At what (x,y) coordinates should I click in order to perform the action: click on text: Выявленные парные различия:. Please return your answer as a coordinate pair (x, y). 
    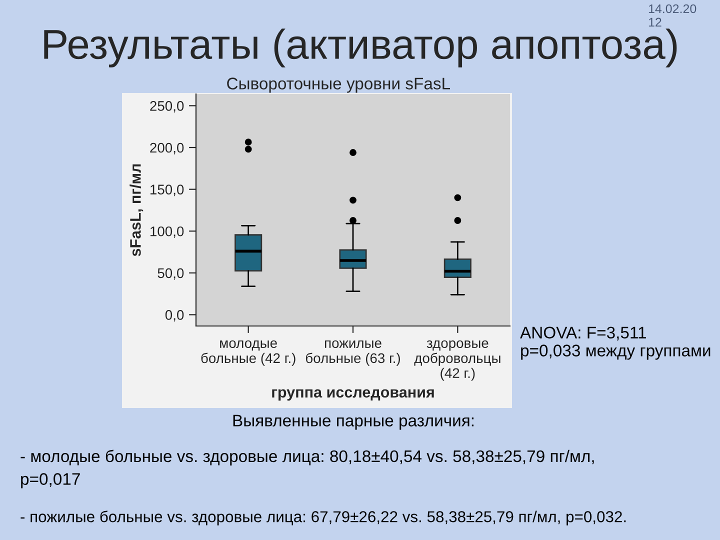
    Looking at the image, I should click on (353, 422).